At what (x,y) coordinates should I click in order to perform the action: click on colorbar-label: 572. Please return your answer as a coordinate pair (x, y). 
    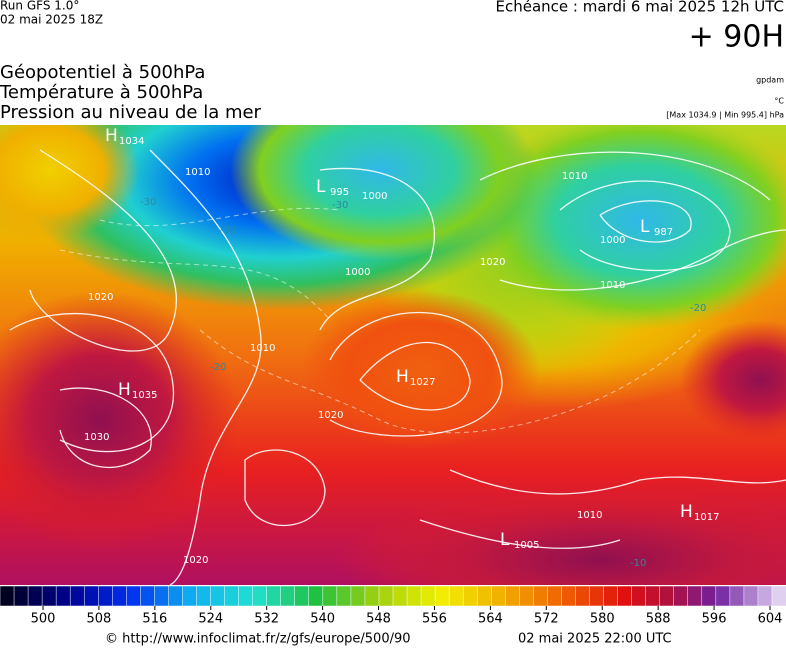
    Looking at the image, I should click on (546, 619).